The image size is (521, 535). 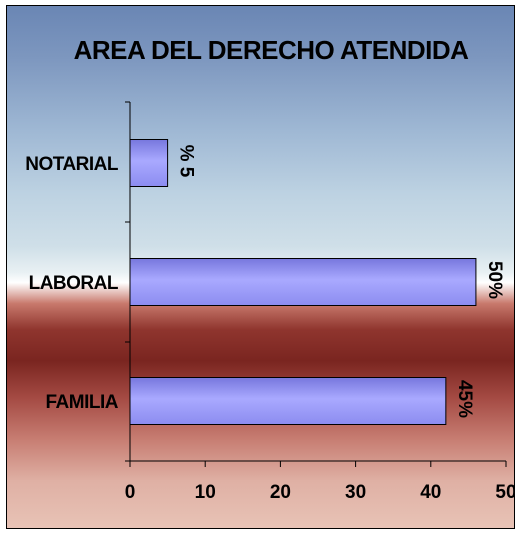 What do you see at coordinates (205, 492) in the screenshot?
I see `x-tick-label-10: 10` at bounding box center [205, 492].